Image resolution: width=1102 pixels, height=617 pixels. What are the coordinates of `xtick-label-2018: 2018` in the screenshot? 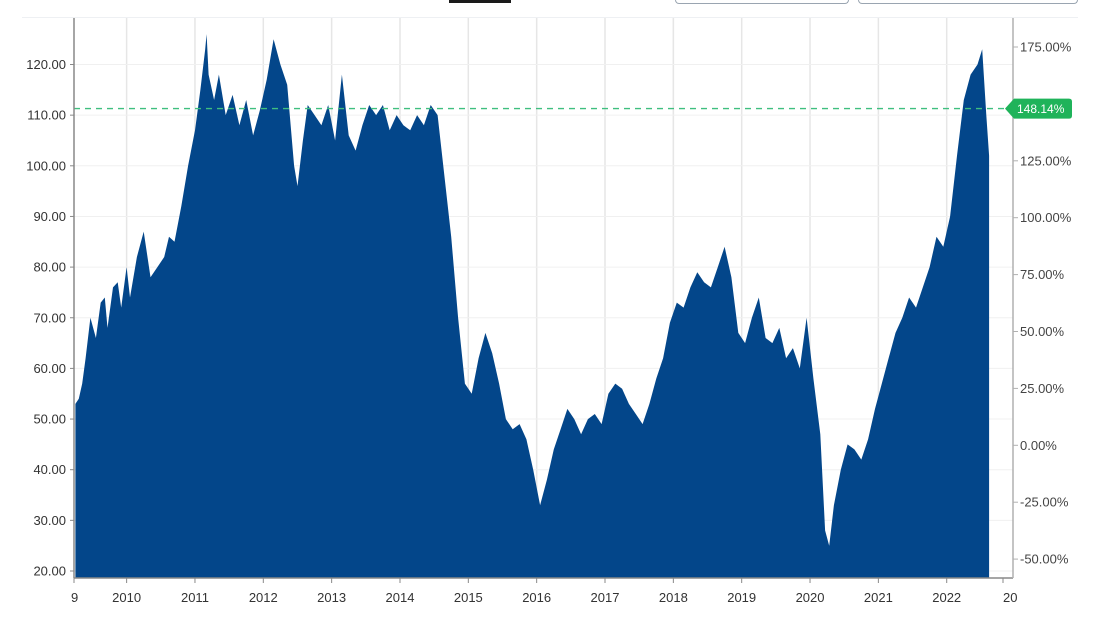 It's located at (673, 597).